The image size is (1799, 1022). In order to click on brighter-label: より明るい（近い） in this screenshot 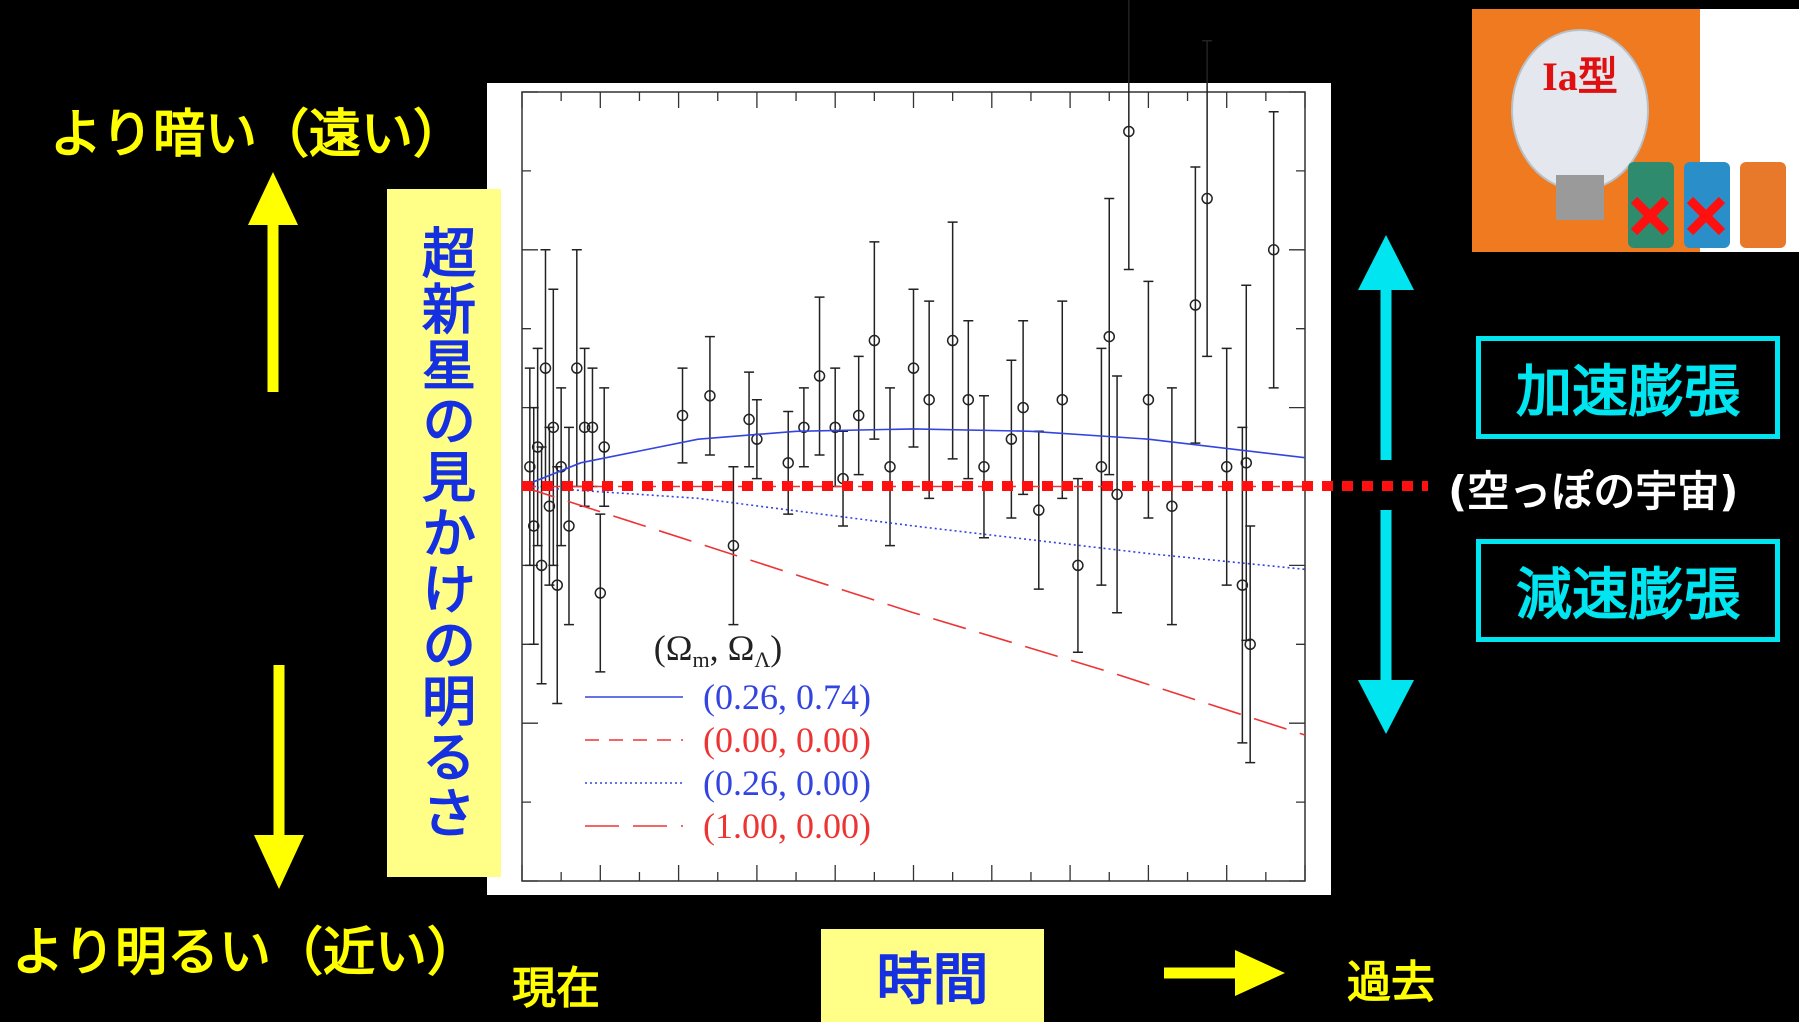, I will do `click(245, 953)`.